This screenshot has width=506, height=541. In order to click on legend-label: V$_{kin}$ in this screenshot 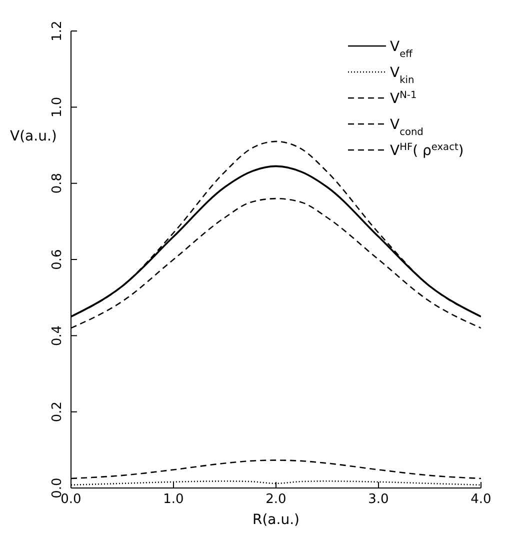, I will do `click(402, 75)`.